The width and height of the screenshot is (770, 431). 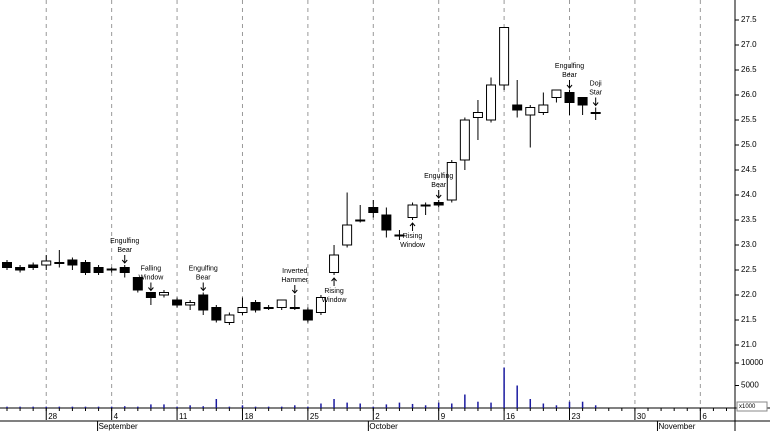 What do you see at coordinates (314, 416) in the screenshot?
I see `x-tick-label: 25` at bounding box center [314, 416].